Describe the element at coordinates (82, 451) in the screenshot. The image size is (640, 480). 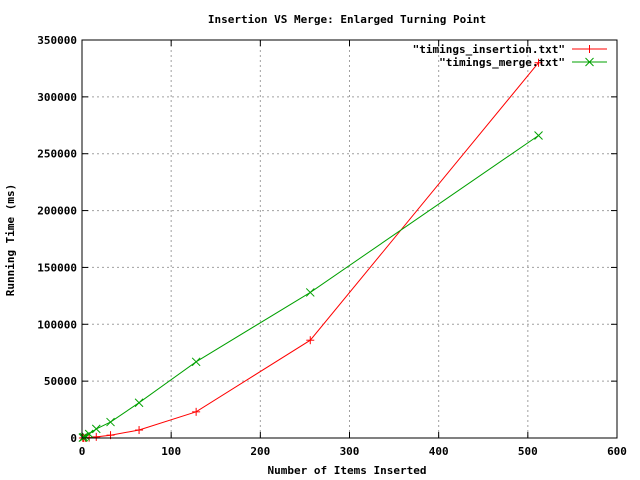
I see `x-tick-label: 0` at that location.